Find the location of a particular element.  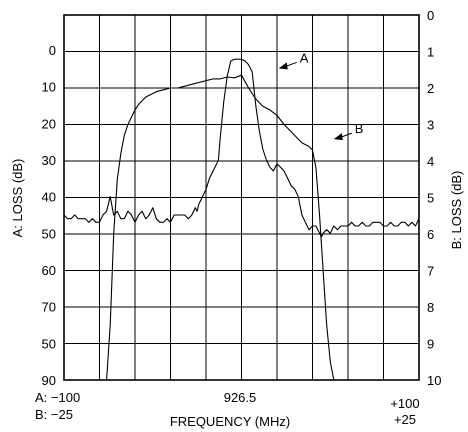

annotation-label: B is located at coordinates (359, 128).